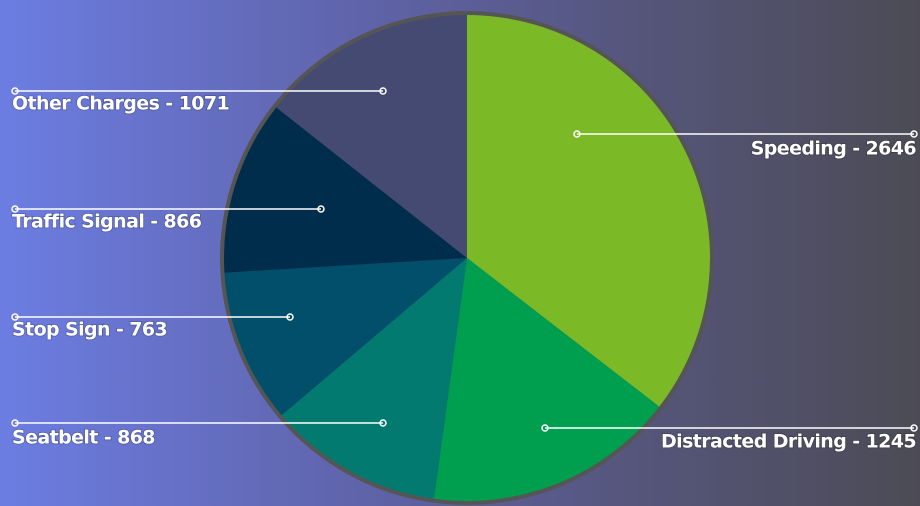  Describe the element at coordinates (834, 149) in the screenshot. I see `data-label: Speeding - 2646` at that location.